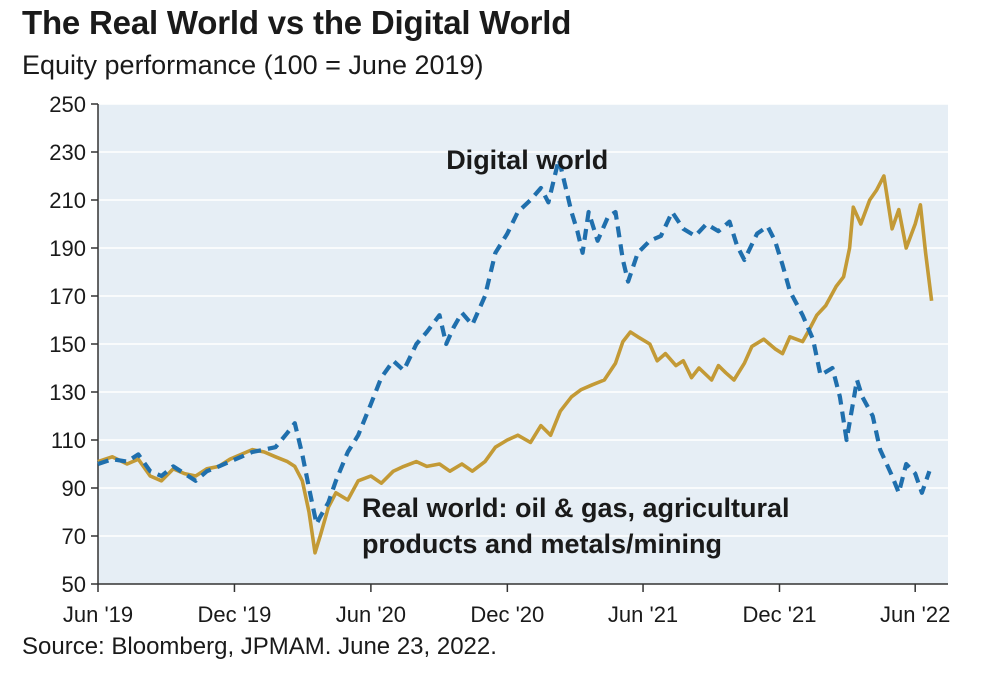  I want to click on y-tick-label: 70, so click(74, 536).